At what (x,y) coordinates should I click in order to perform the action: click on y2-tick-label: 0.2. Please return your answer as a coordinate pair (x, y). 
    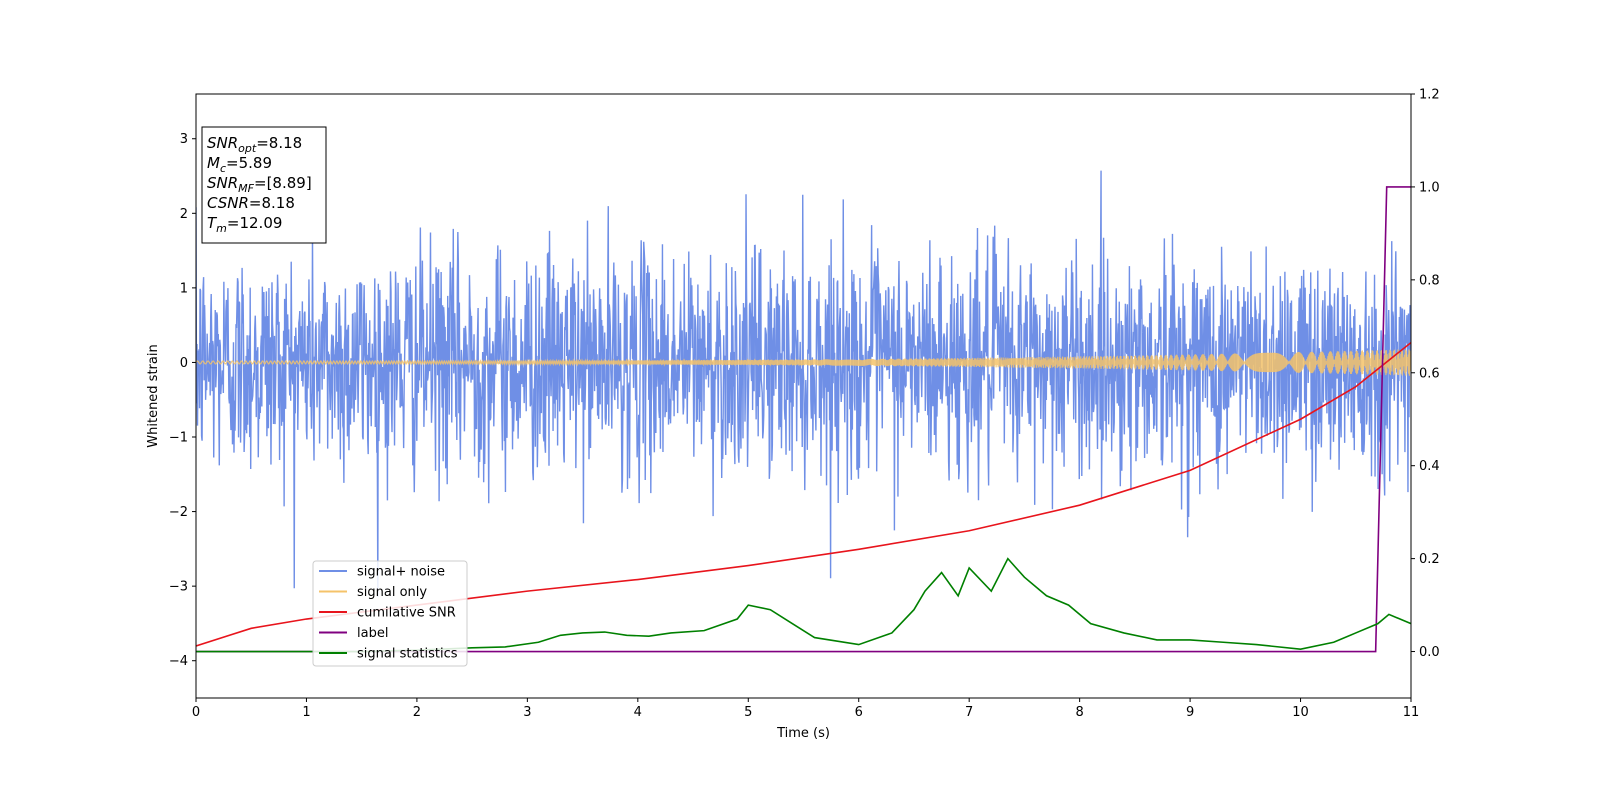
    Looking at the image, I should click on (1429, 559).